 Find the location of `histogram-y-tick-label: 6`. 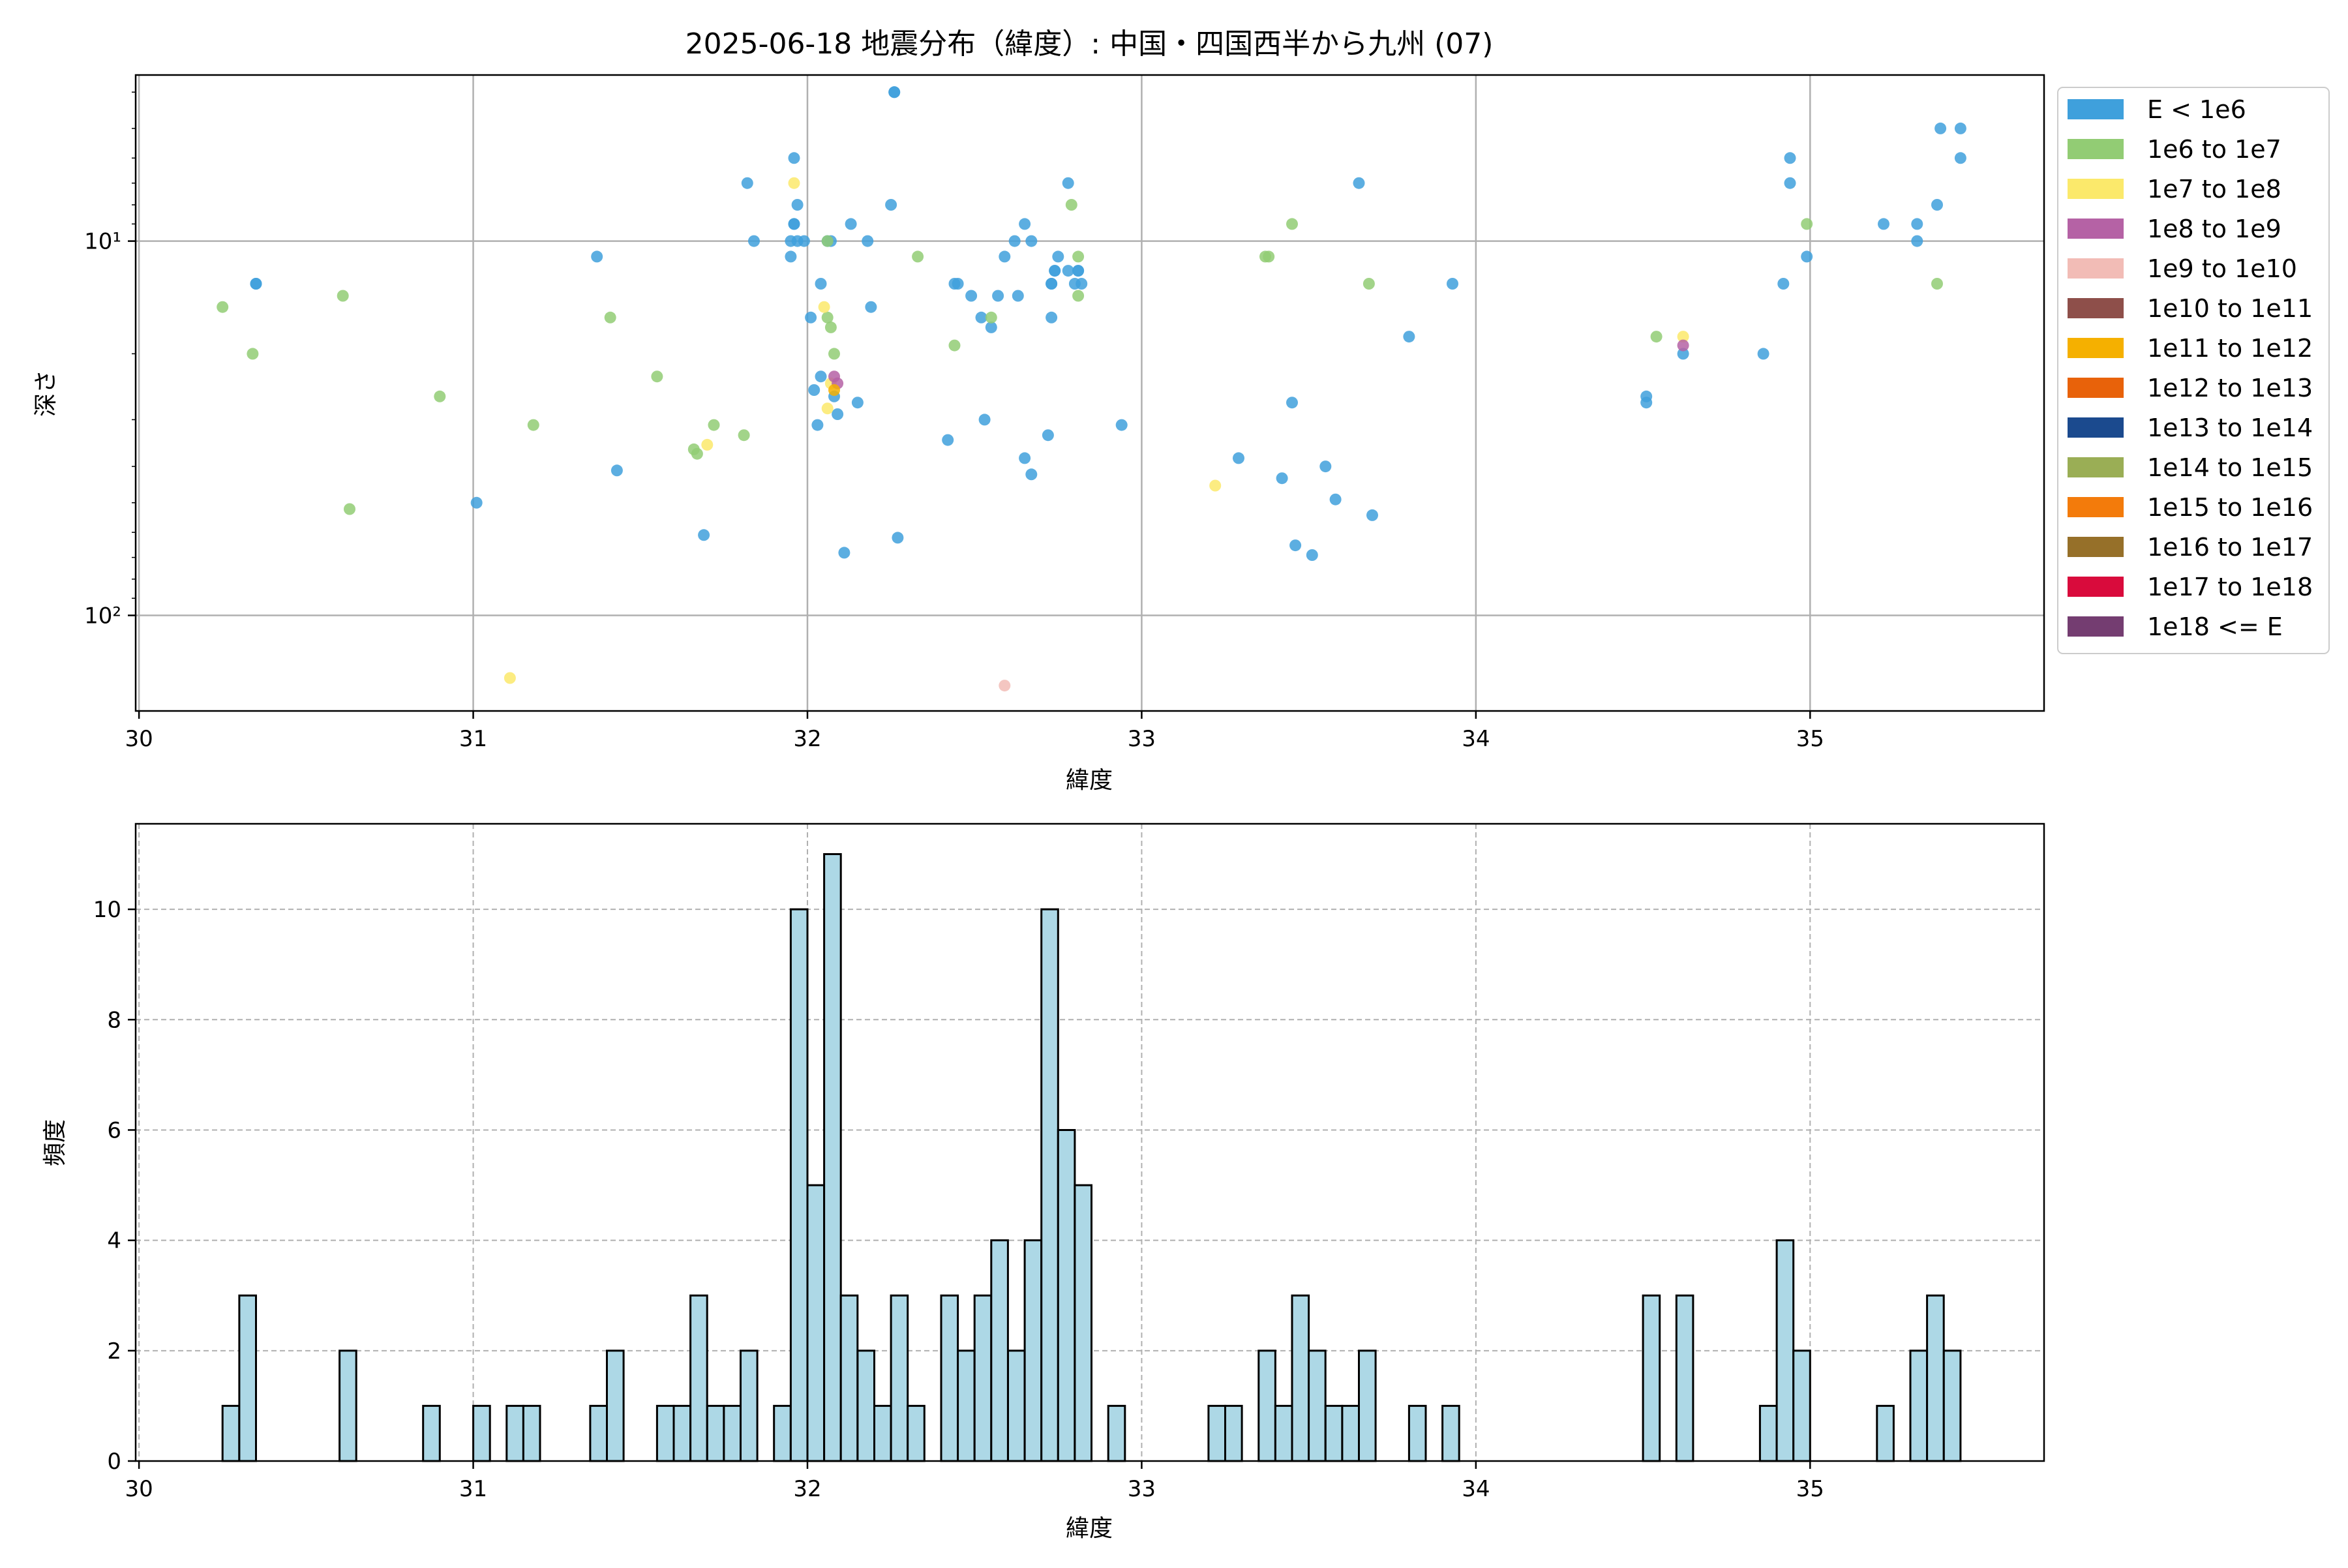

histogram-y-tick-label: 6 is located at coordinates (114, 1130).